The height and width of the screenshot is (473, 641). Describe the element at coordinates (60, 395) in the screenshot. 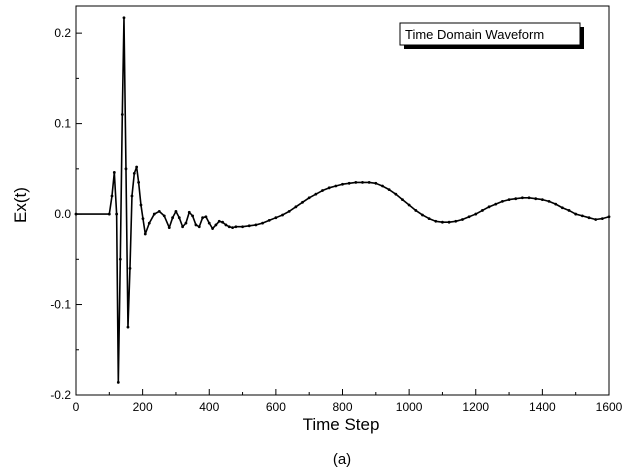

I see `y-tick-label: -0.2` at that location.